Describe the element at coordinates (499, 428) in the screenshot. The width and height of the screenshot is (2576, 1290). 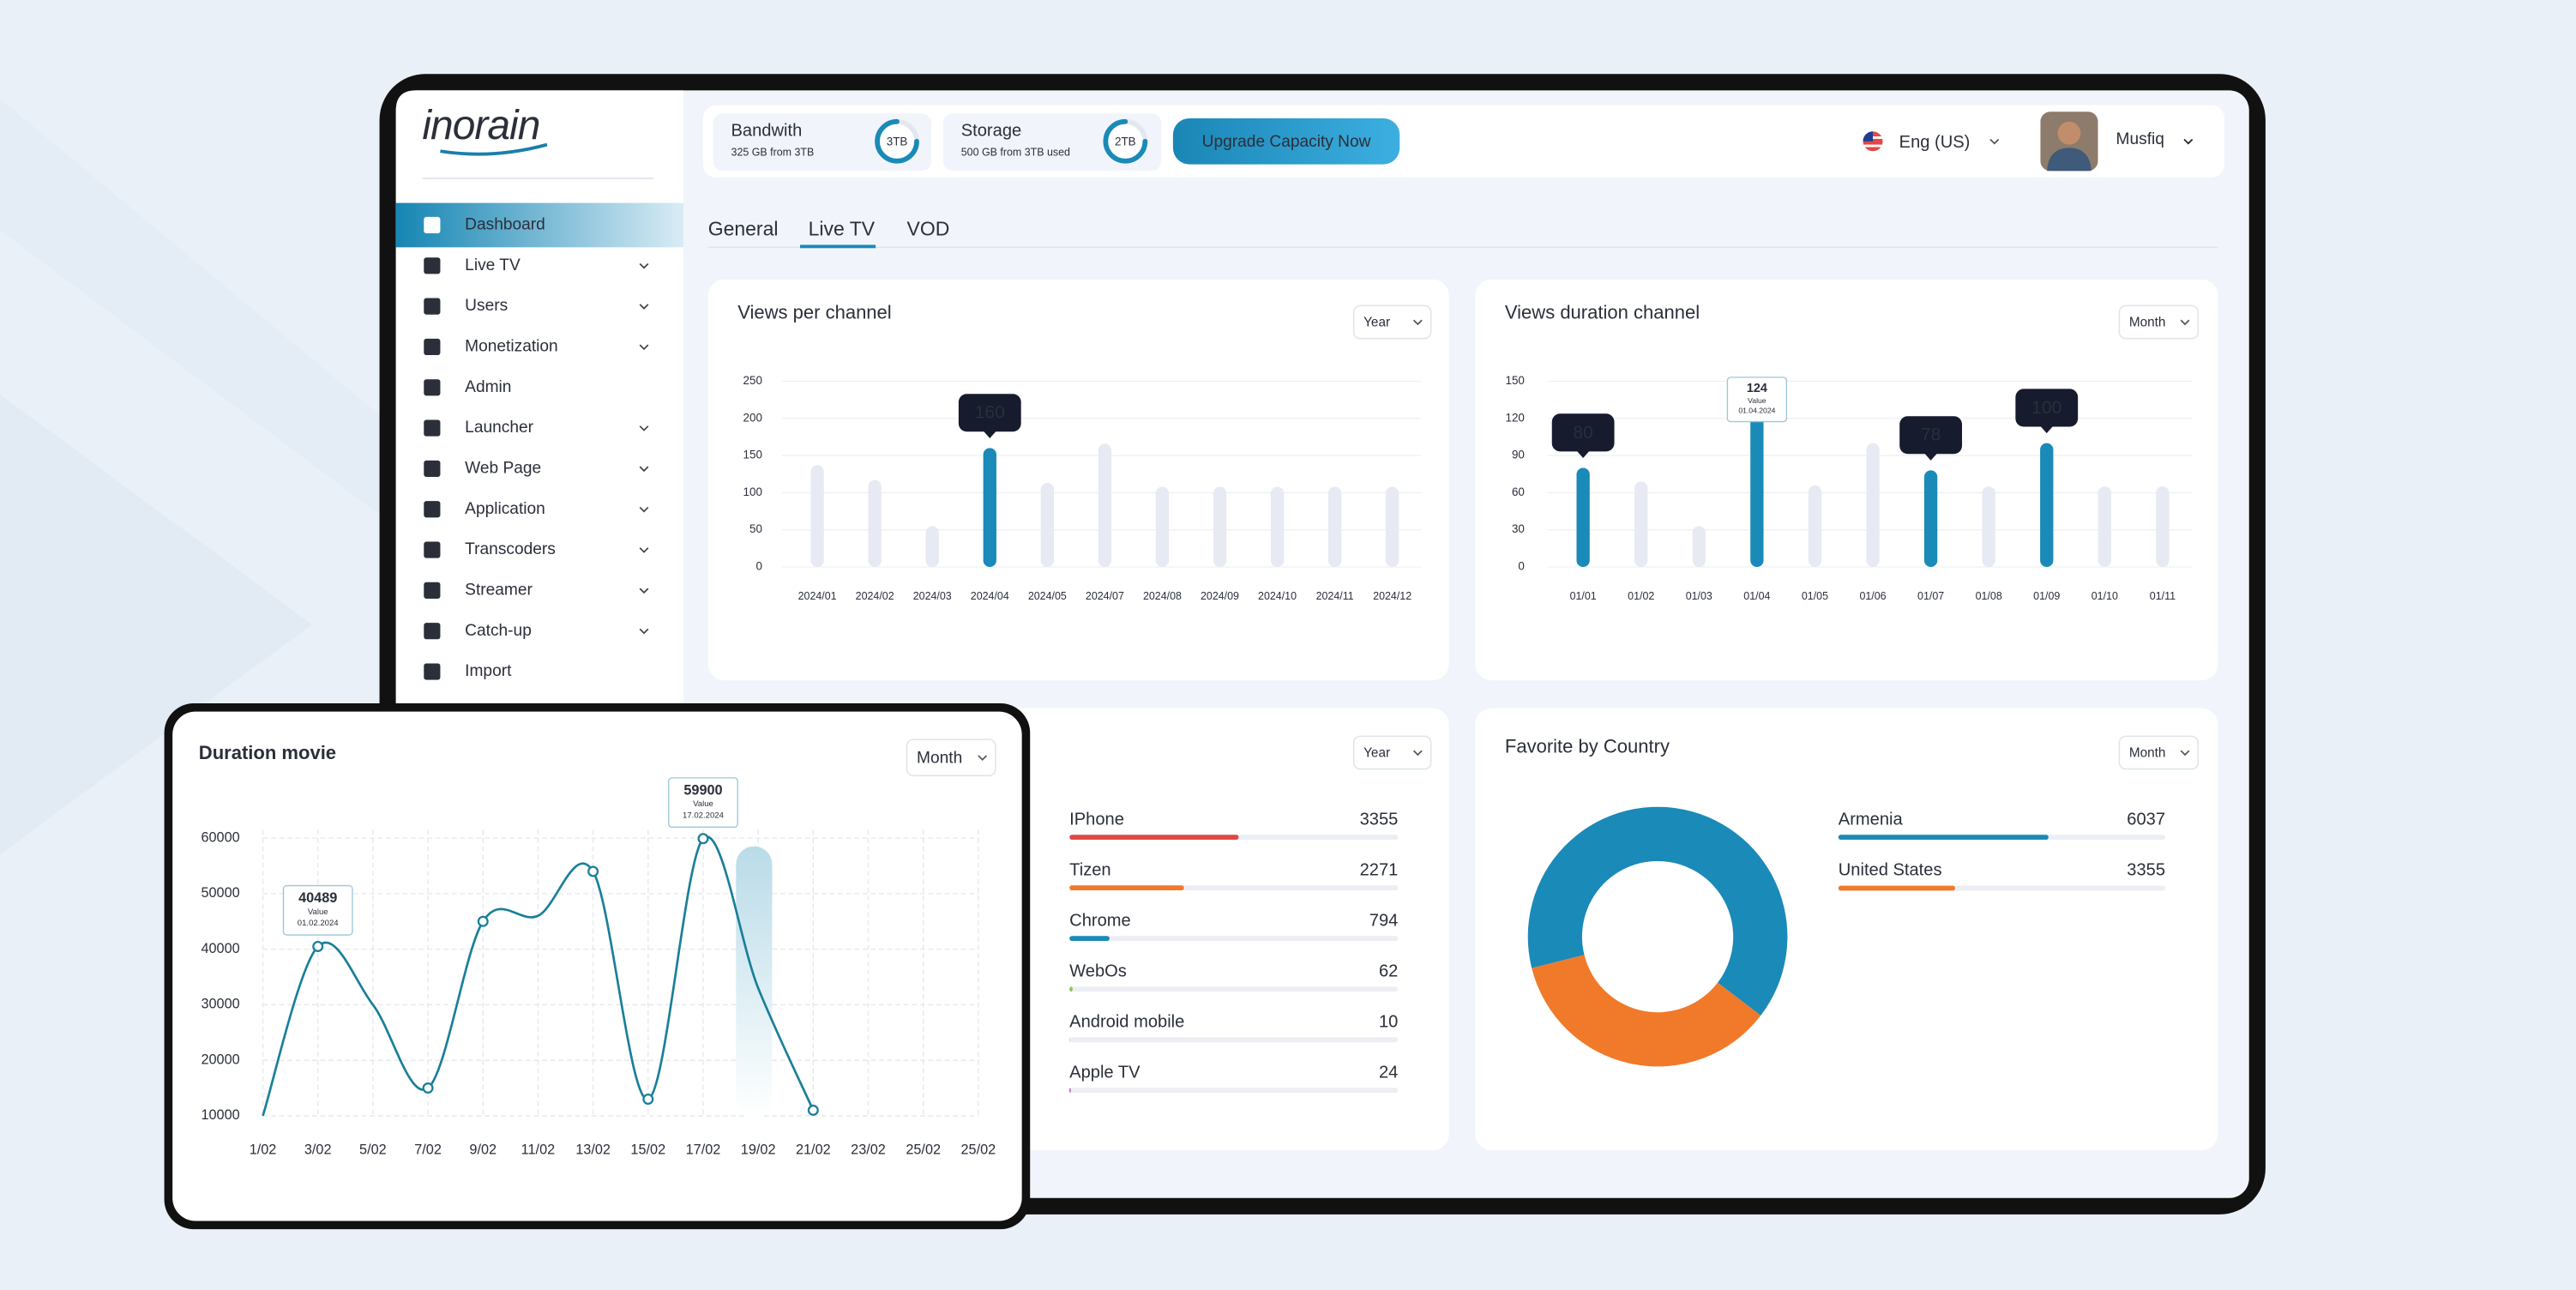
I see `menu-item: Launcher` at that location.